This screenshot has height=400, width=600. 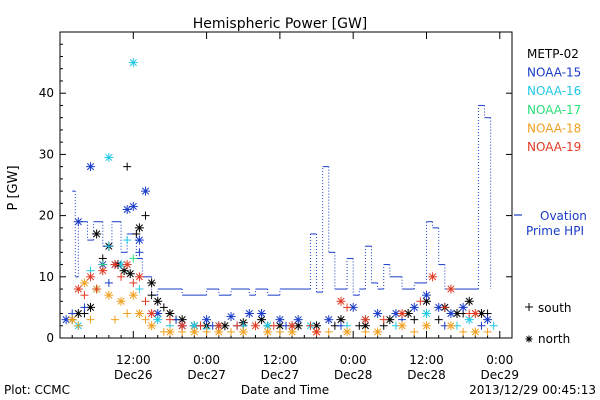 I want to click on legend-entry: NOAA-19, so click(x=554, y=147).